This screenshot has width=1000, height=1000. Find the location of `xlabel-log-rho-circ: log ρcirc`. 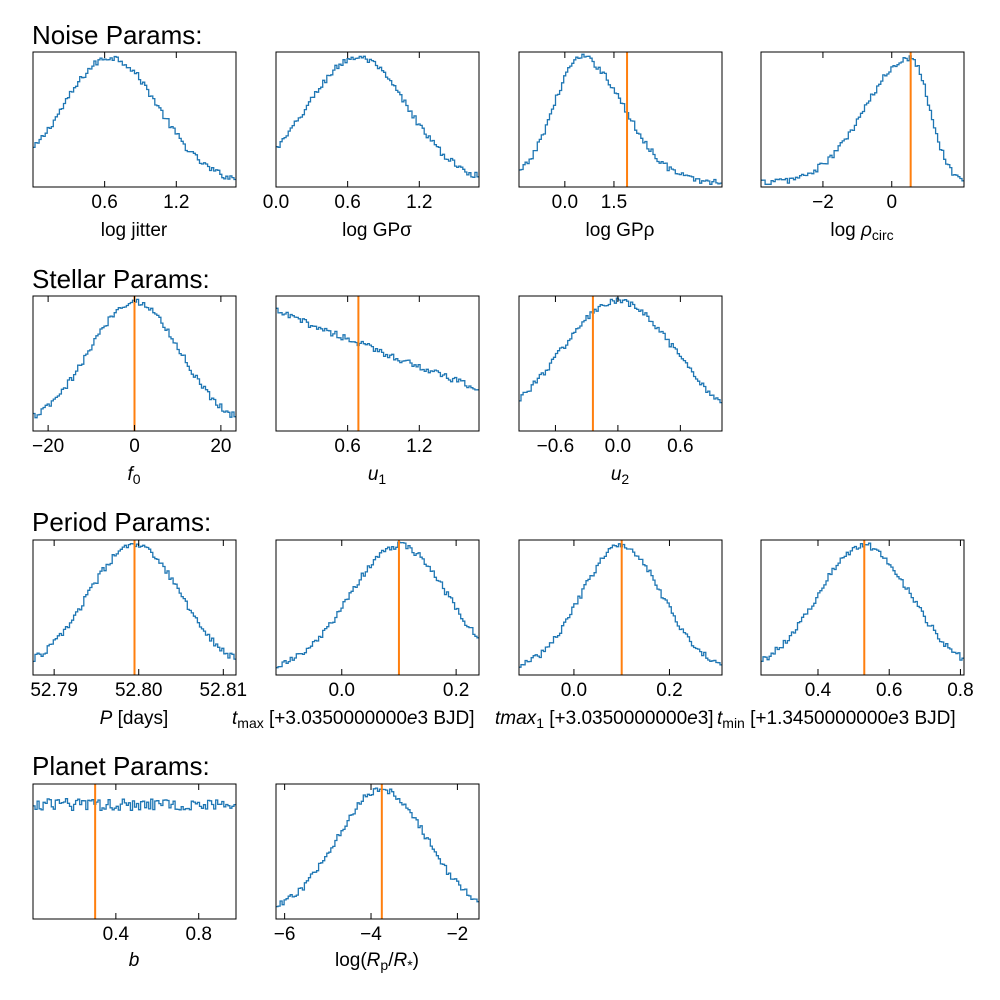

xlabel-log-rho-circ: log ρcirc is located at coordinates (861, 231).